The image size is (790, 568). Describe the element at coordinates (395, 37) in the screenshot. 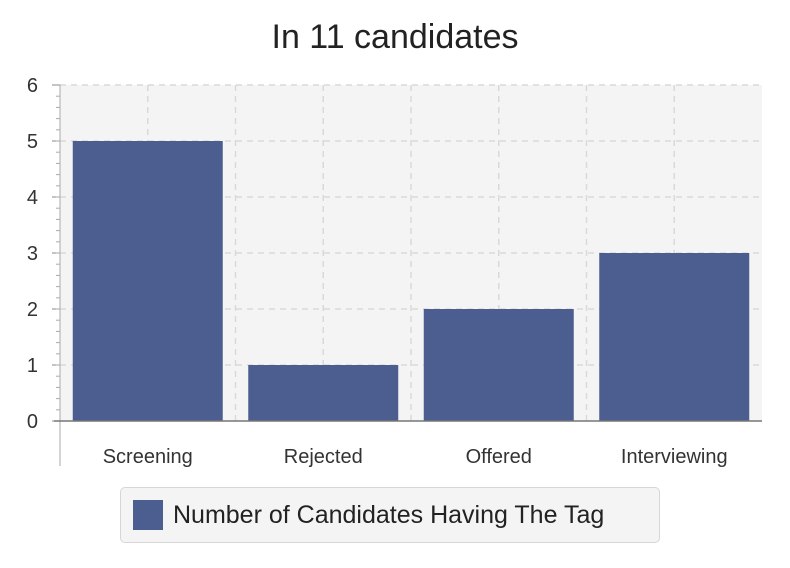

I see `chart-title: In 11 candidates` at that location.